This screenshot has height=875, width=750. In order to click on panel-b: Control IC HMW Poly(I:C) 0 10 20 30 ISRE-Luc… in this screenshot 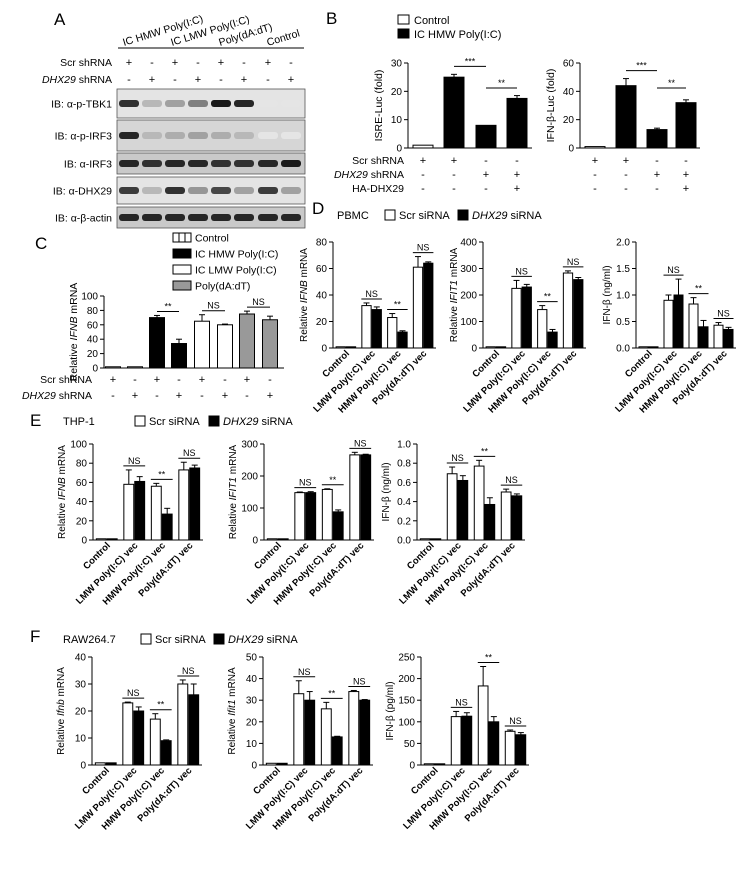, I will do `click(517, 104)`.